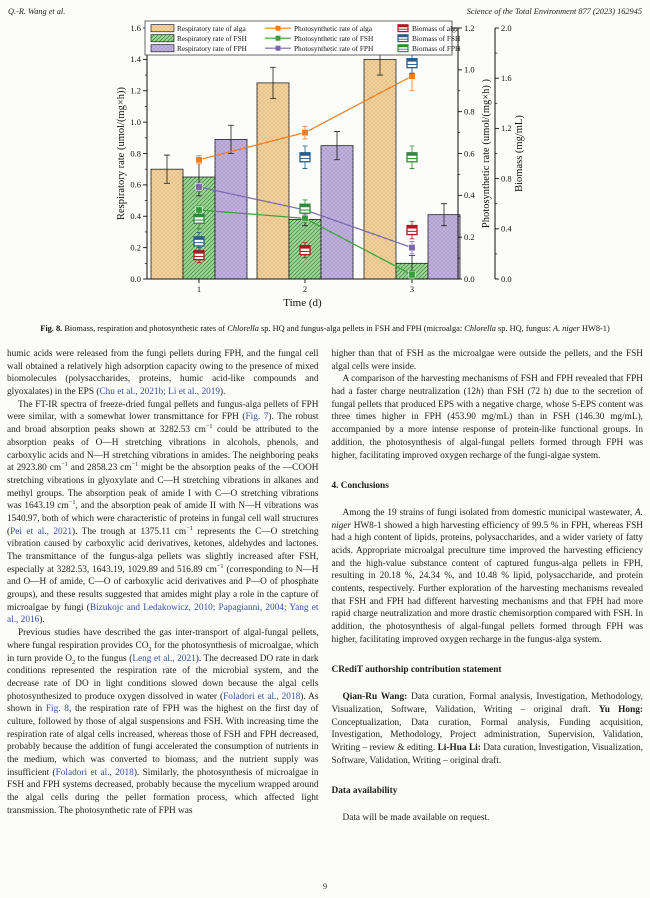 Image resolution: width=650 pixels, height=898 pixels. Describe the element at coordinates (302, 303) in the screenshot. I see `svg-text: Time (d)` at that location.